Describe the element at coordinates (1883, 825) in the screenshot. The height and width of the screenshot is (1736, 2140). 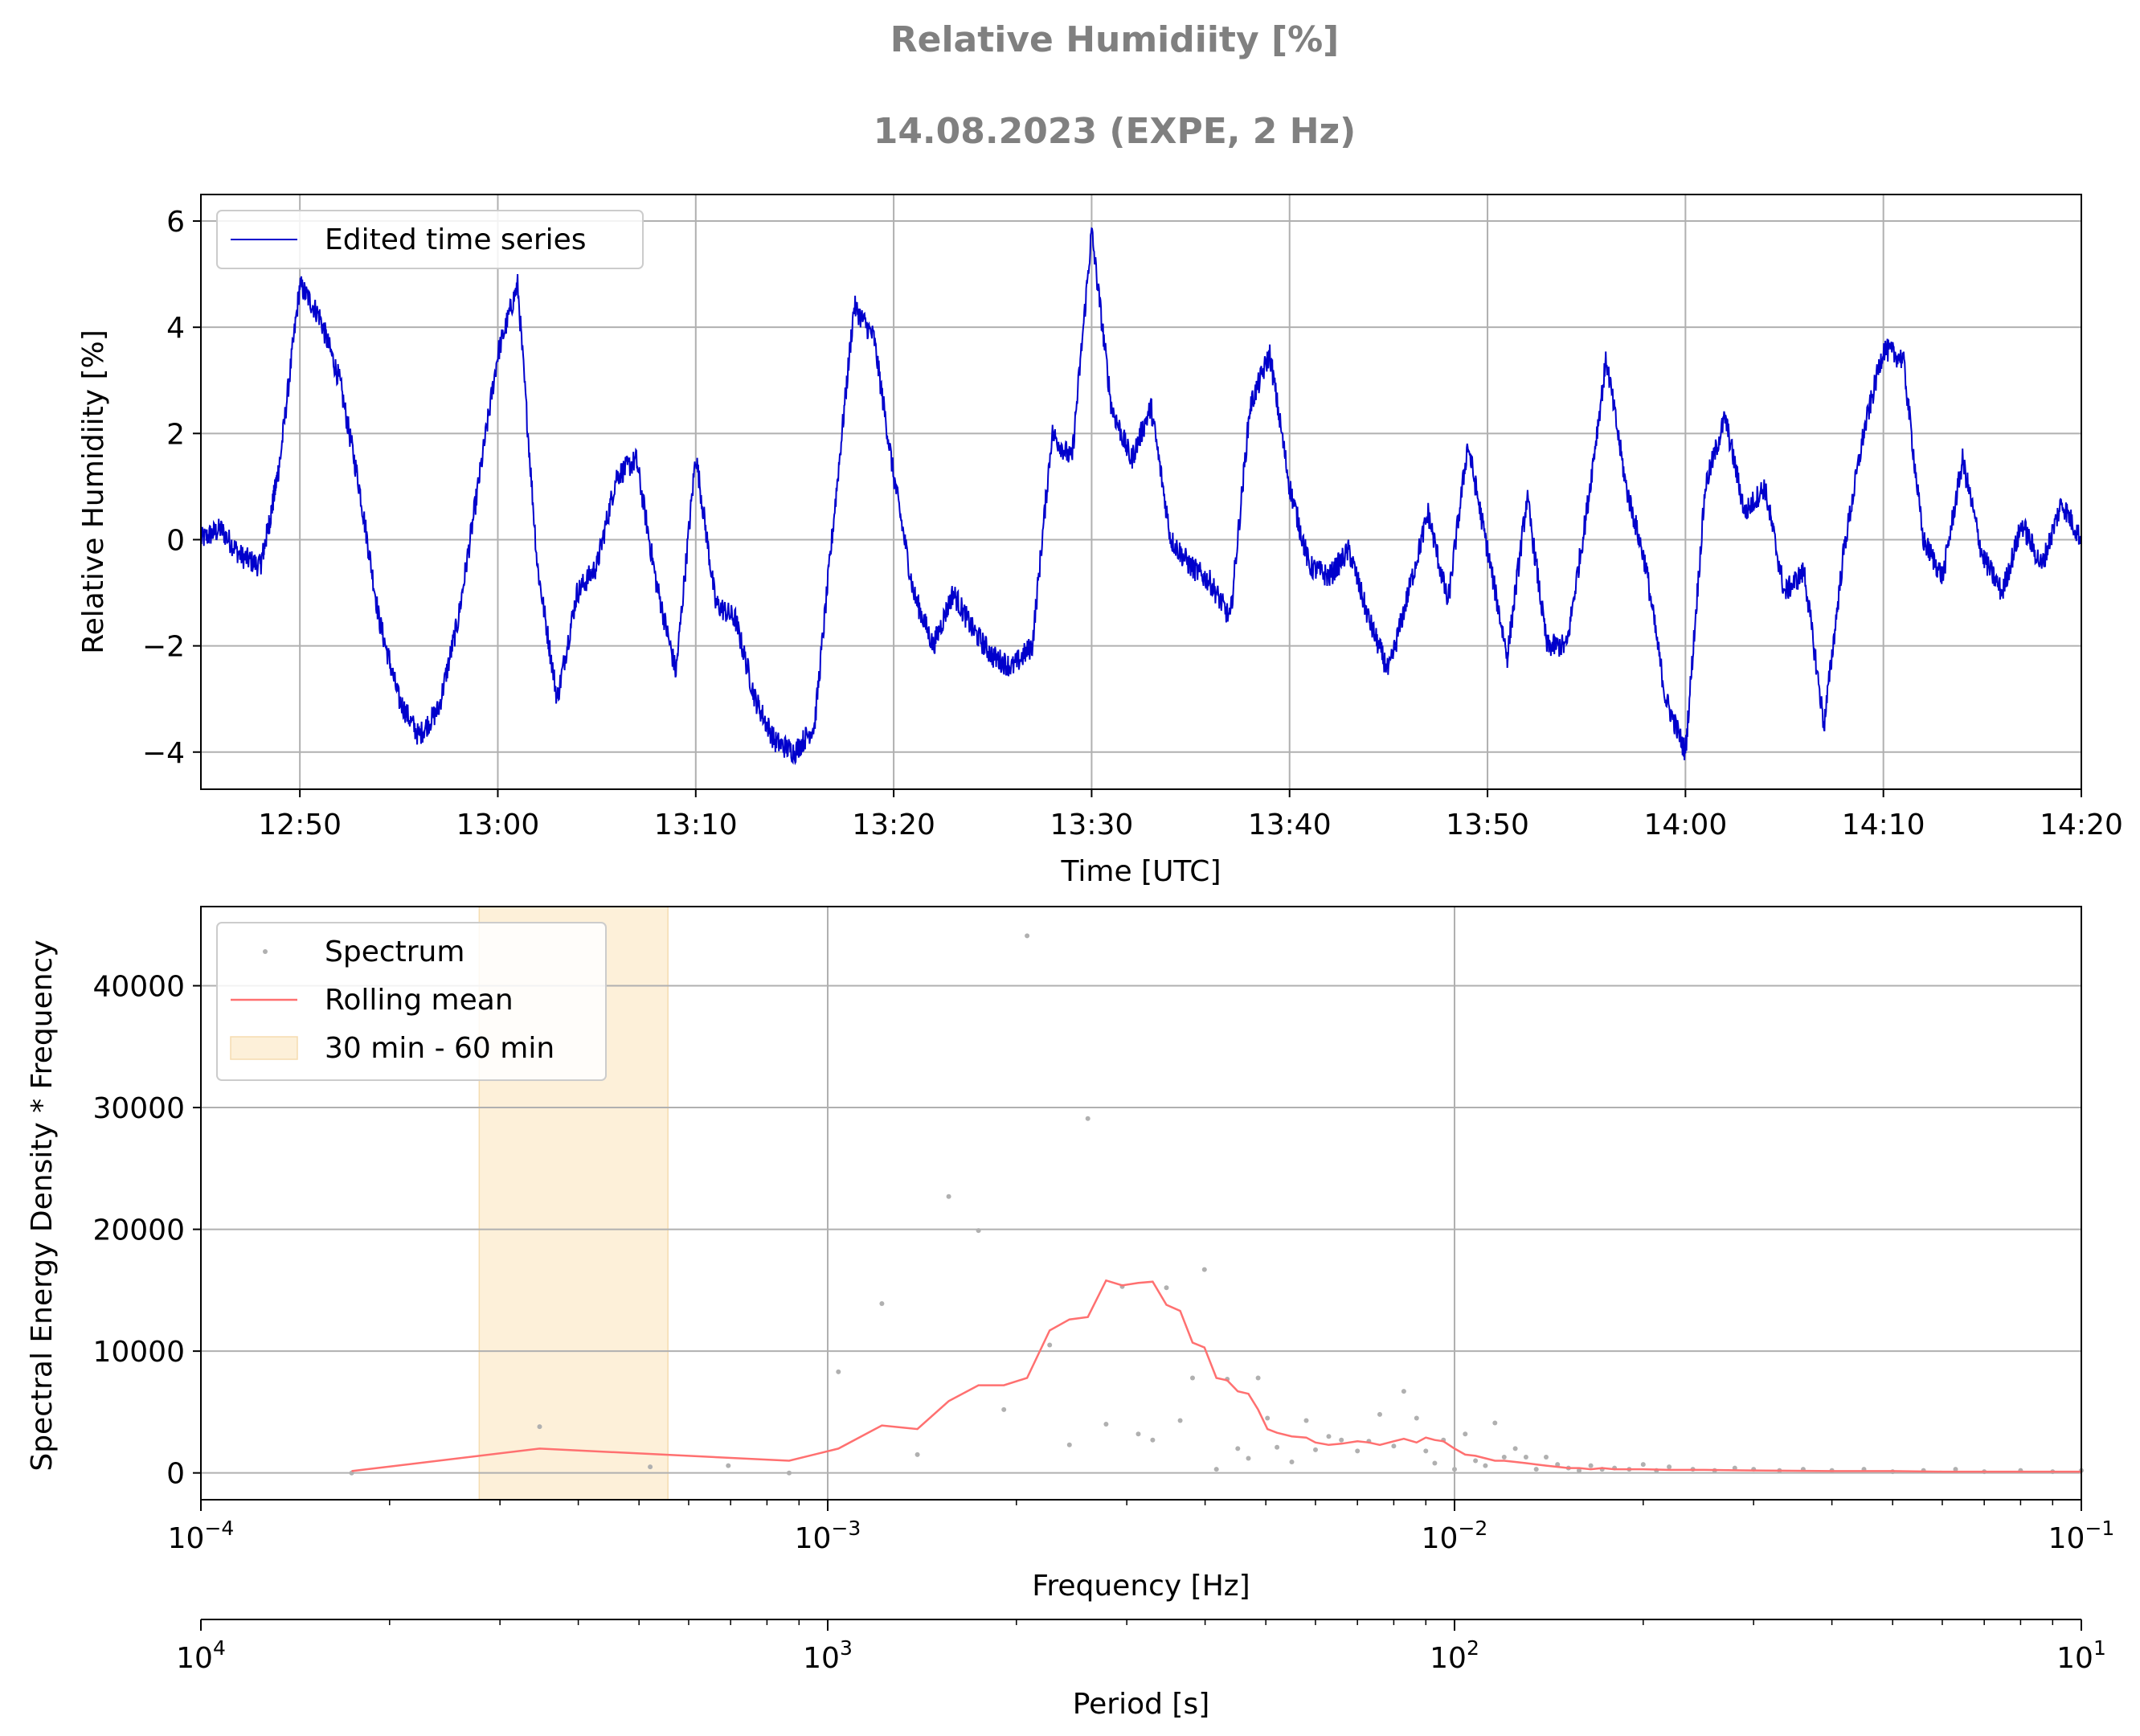
I see `time-series-x-tick-label: 14:10` at that location.